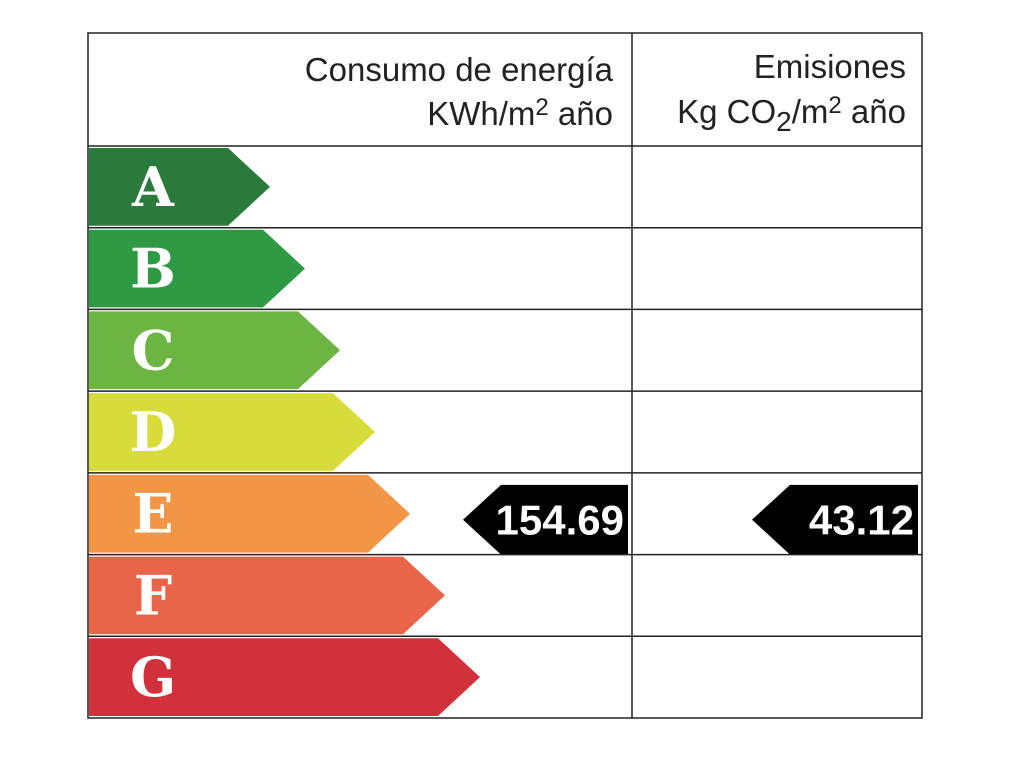 The height and width of the screenshot is (765, 1020). I want to click on rating-letter: C, so click(153, 350).